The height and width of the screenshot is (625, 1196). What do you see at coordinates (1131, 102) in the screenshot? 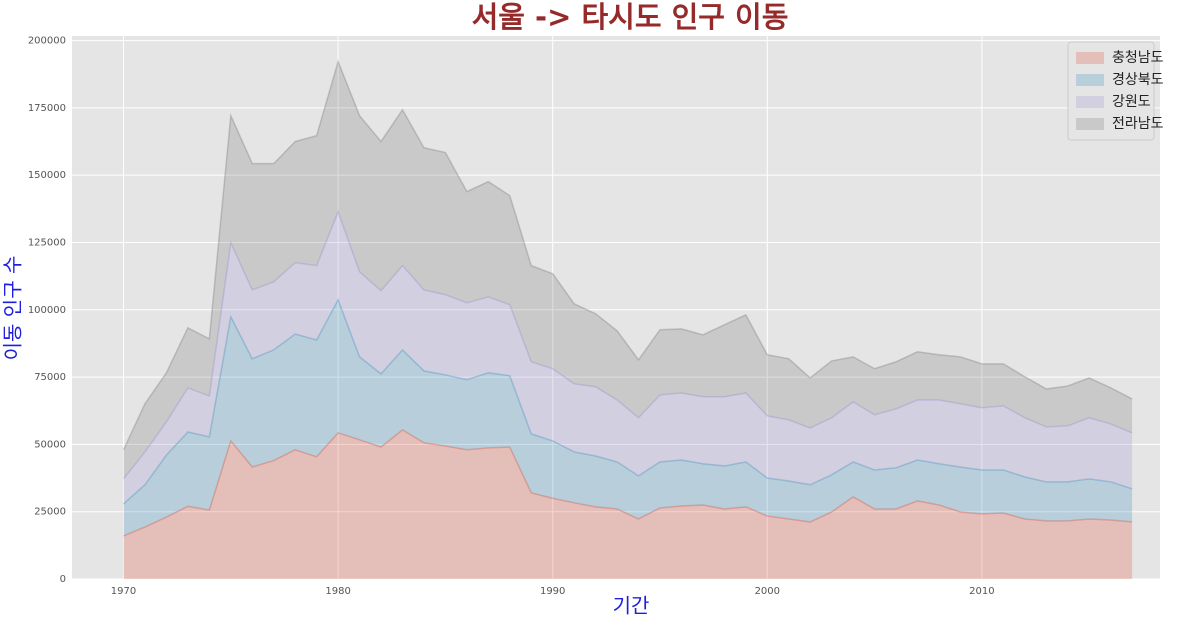
I see `legend-label: 강원도` at bounding box center [1131, 102].